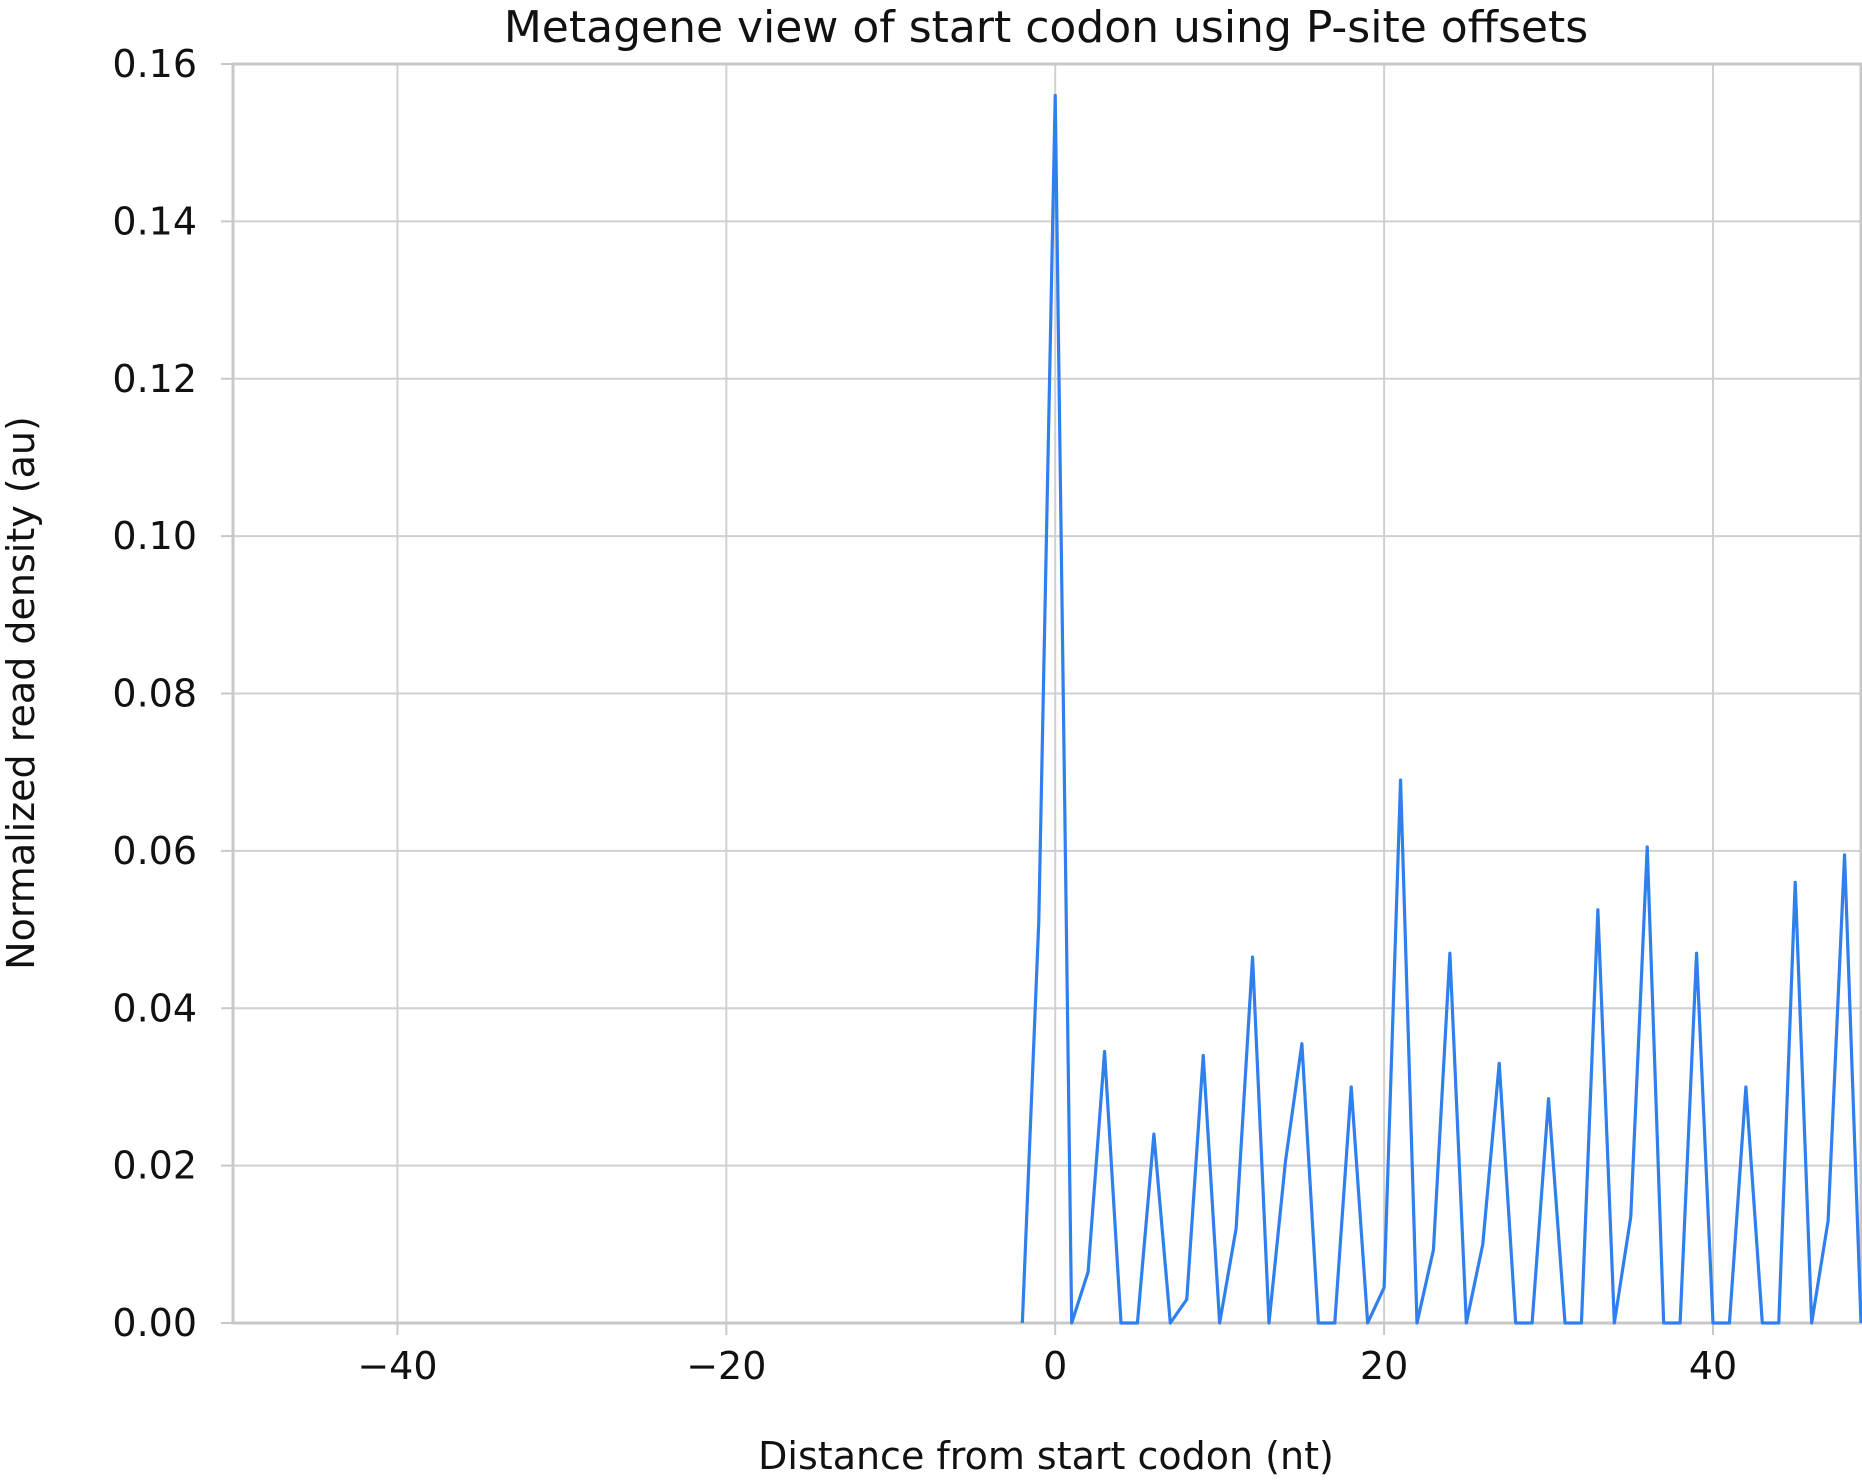 This screenshot has width=1862, height=1481. I want to click on y-tick-labels: 0.00 0.02 0.04 0.06 0.08 0.10 0.12 0.14 0.16, so click(154, 693).